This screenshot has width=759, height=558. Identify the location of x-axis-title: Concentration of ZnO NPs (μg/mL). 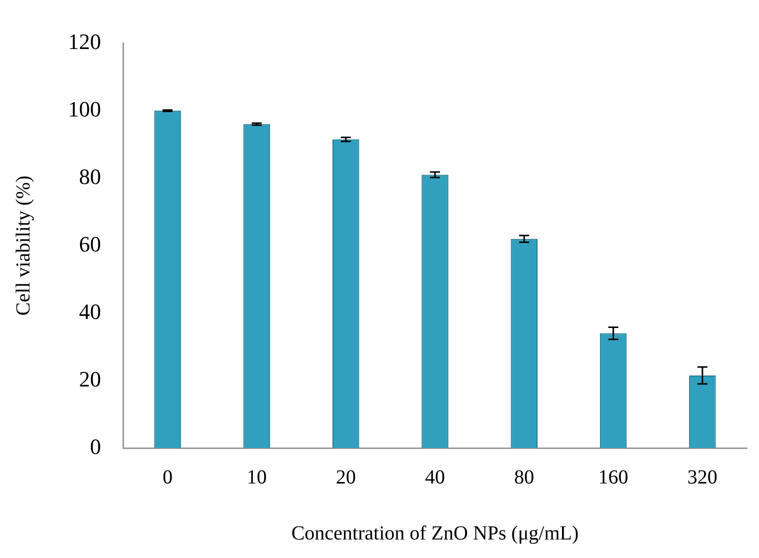
(435, 533).